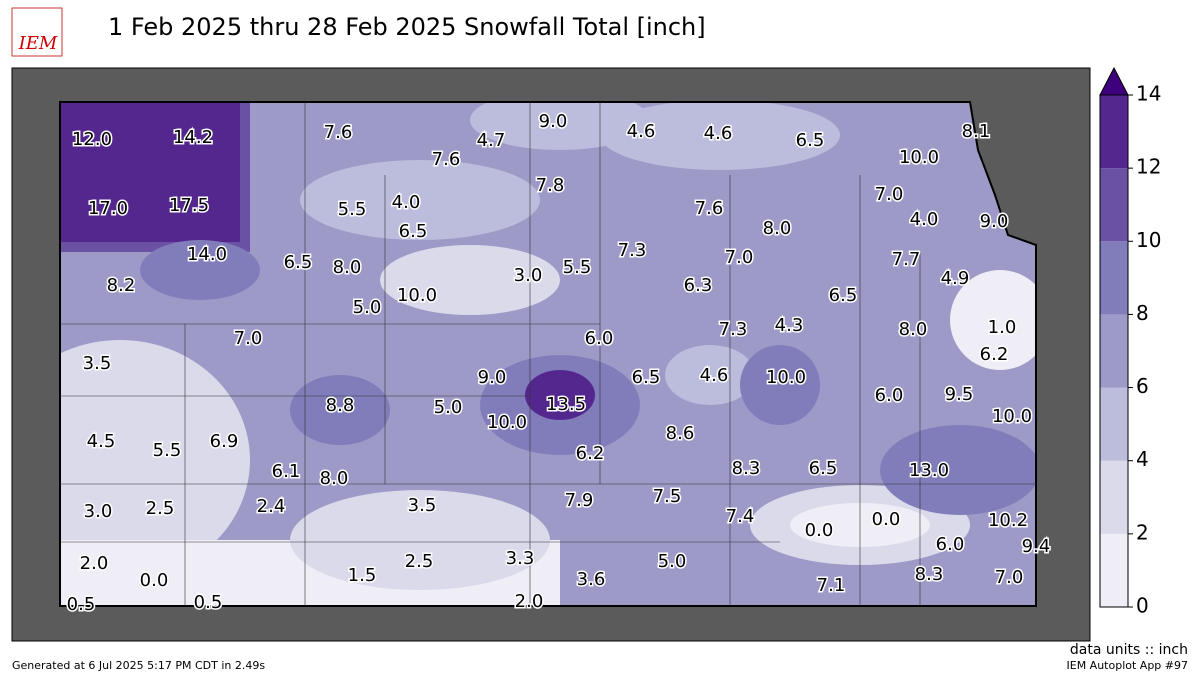  What do you see at coordinates (362, 575) in the screenshot?
I see `station-value: 1.5` at bounding box center [362, 575].